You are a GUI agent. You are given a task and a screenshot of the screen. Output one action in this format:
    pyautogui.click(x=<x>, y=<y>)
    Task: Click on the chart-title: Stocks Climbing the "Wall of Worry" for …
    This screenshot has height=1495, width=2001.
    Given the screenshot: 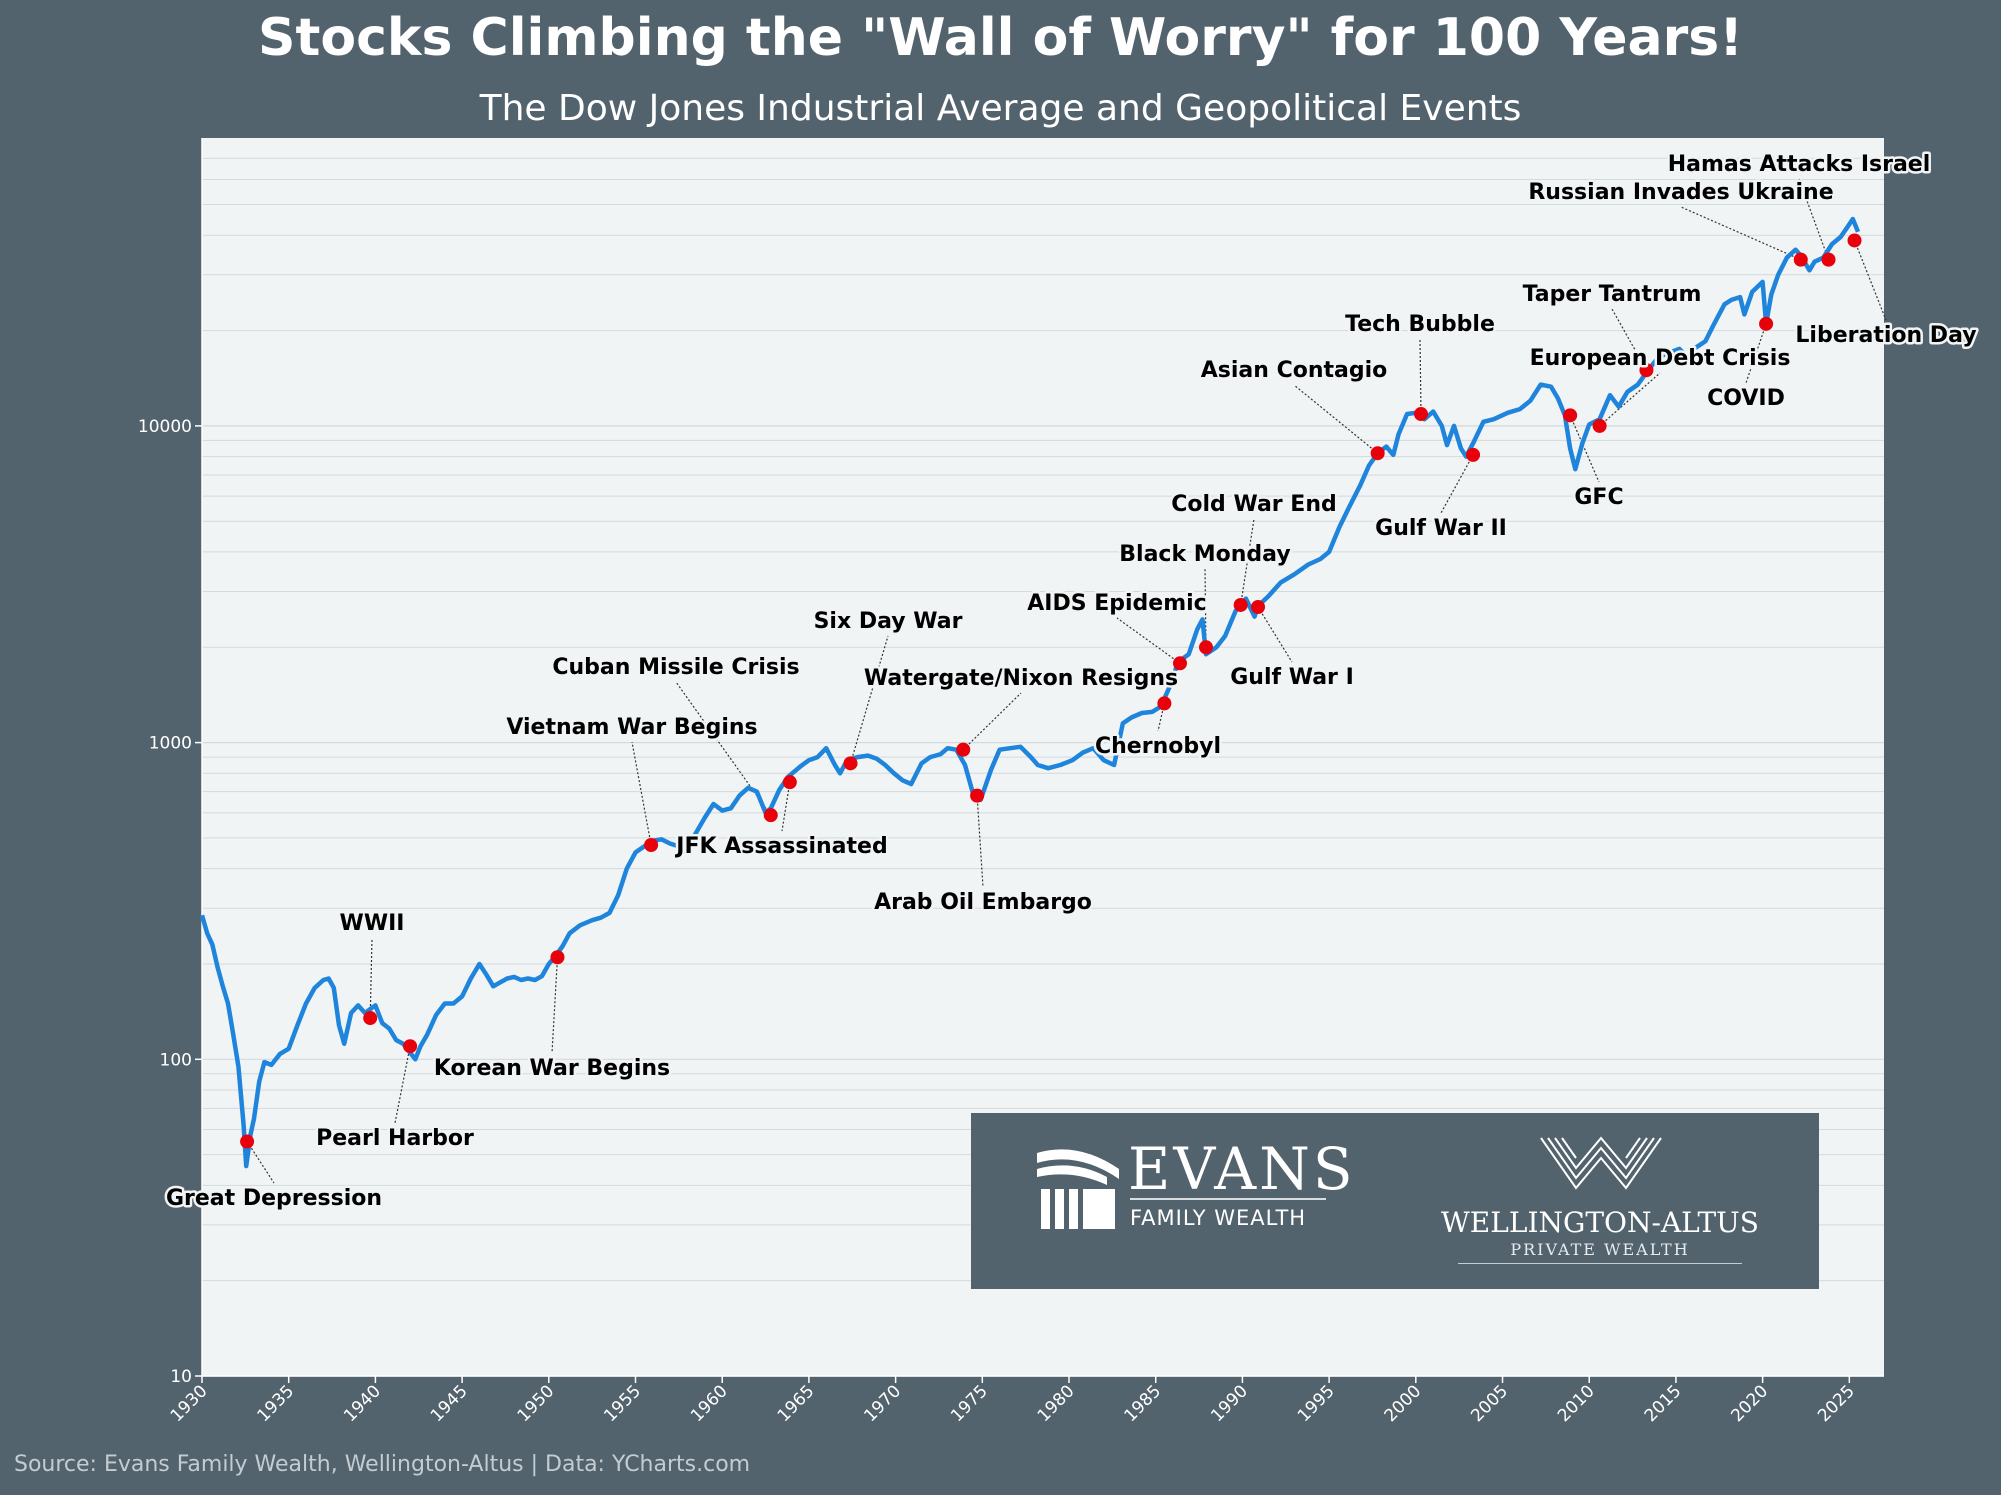 What is the action you would take?
    pyautogui.click(x=1000, y=38)
    